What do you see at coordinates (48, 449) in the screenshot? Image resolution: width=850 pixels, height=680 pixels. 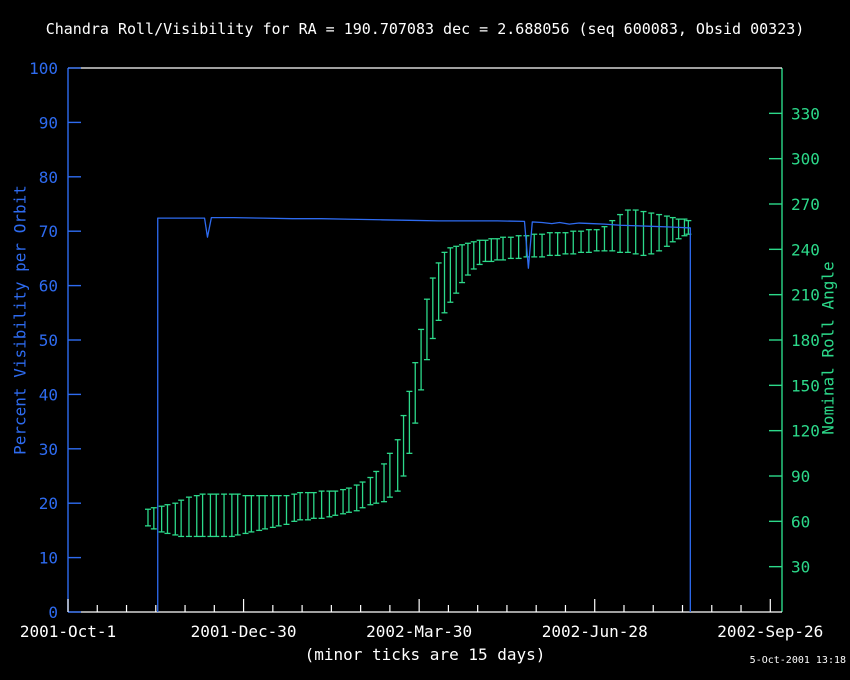 I see `left-tick-label: 30` at bounding box center [48, 449].